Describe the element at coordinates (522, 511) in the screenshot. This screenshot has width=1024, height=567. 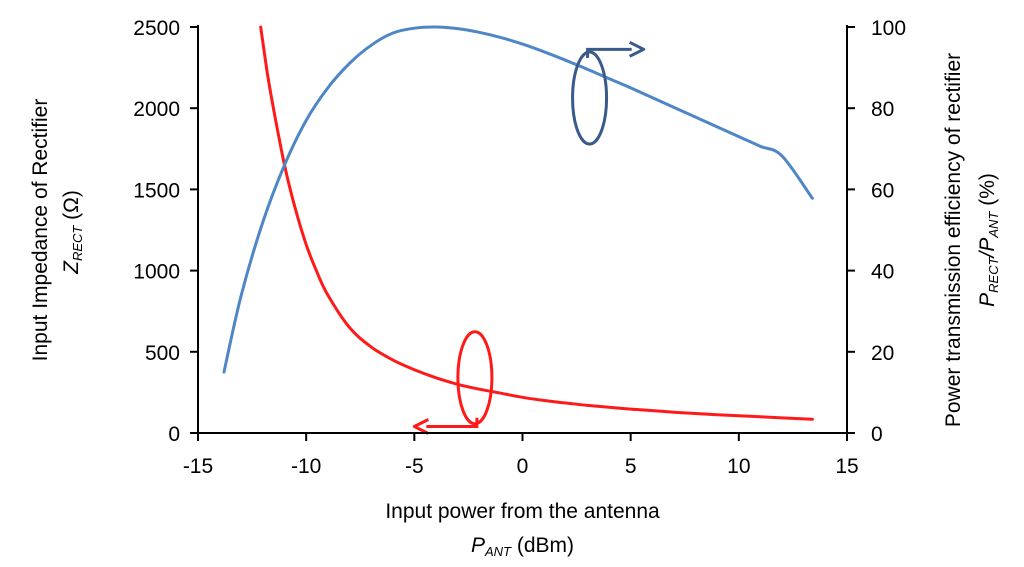
I see `x-axis-label: Input power from the antenna` at that location.